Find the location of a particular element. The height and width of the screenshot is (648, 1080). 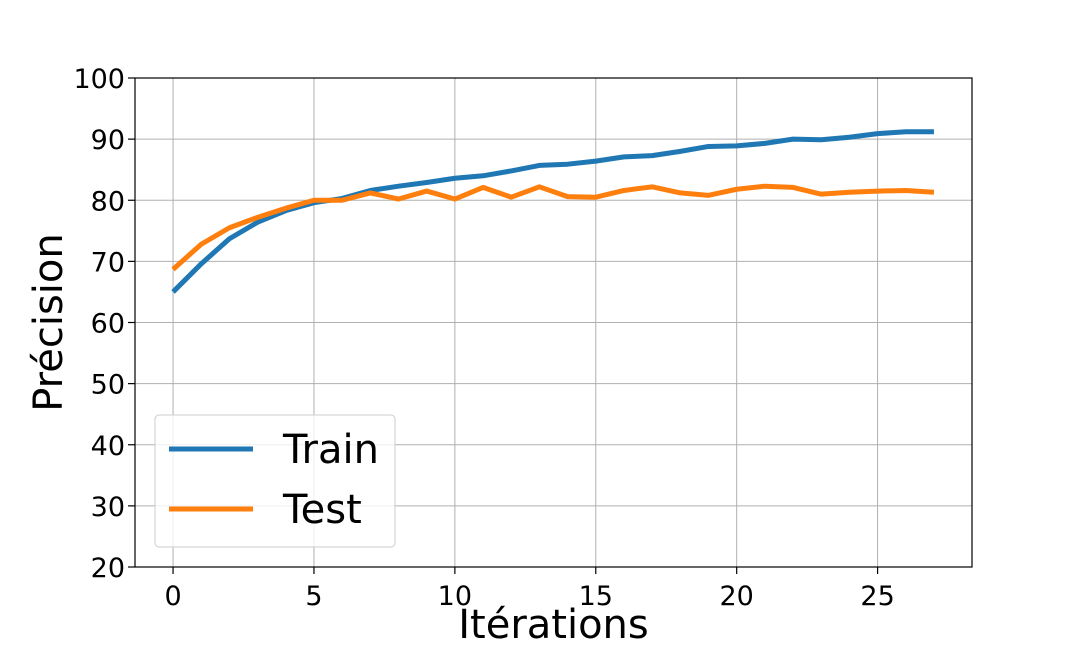

x-tick-label: 10 is located at coordinates (455, 596).